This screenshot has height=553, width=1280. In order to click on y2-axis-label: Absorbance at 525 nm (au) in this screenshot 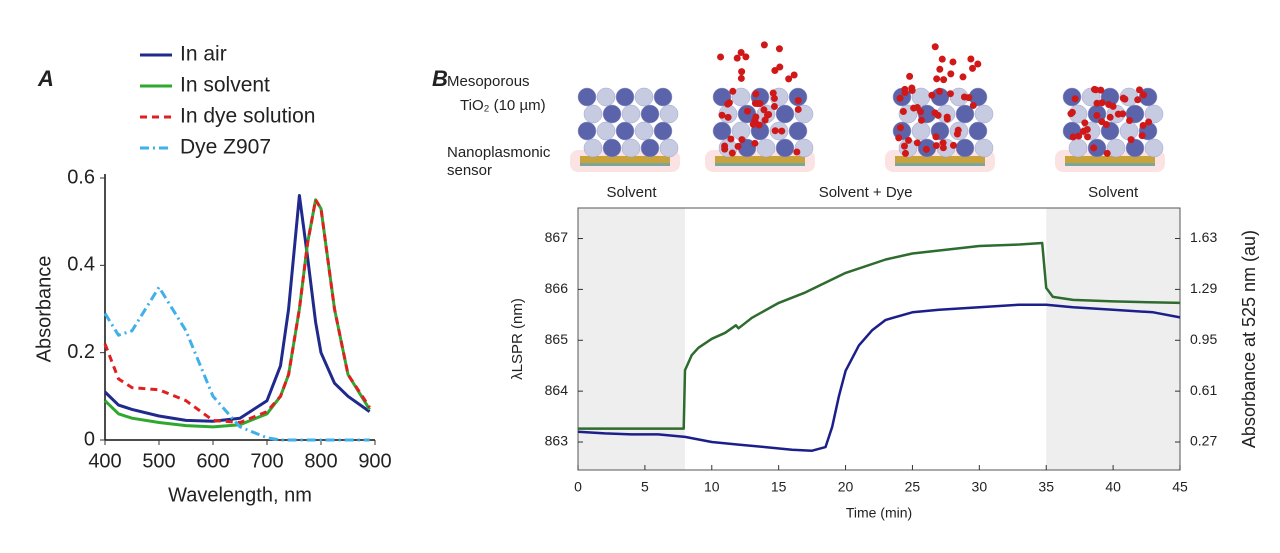, I will do `click(1249, 339)`.